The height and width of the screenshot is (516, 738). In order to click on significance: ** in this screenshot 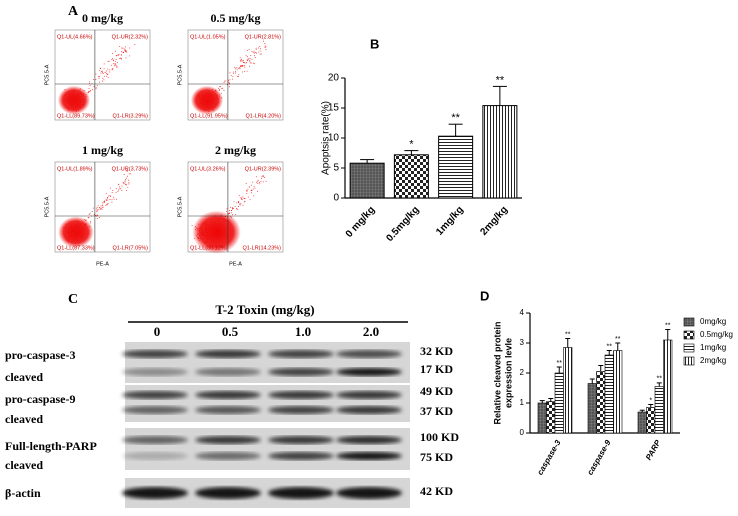, I will do `click(560, 363)`.